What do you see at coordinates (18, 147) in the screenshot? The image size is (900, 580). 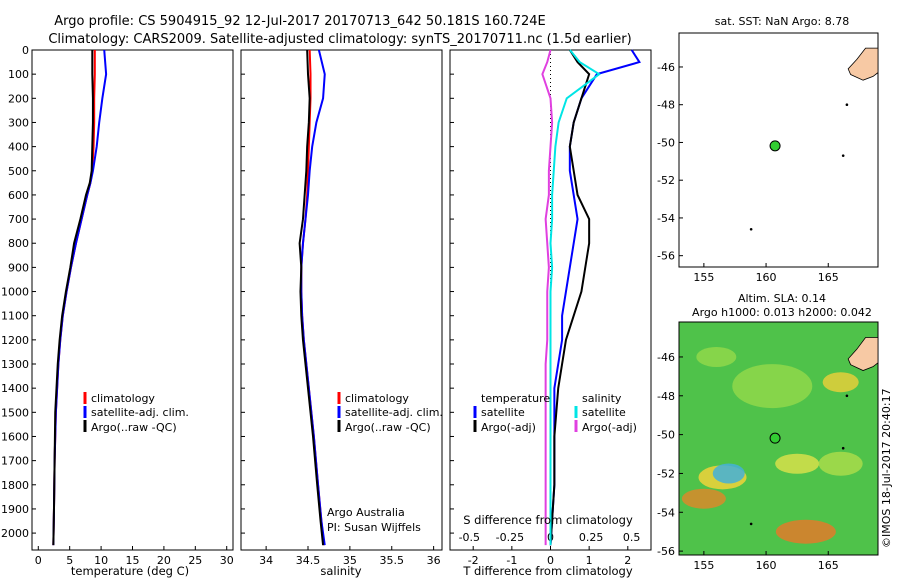 I see `depth-tick-label: 400` at bounding box center [18, 147].